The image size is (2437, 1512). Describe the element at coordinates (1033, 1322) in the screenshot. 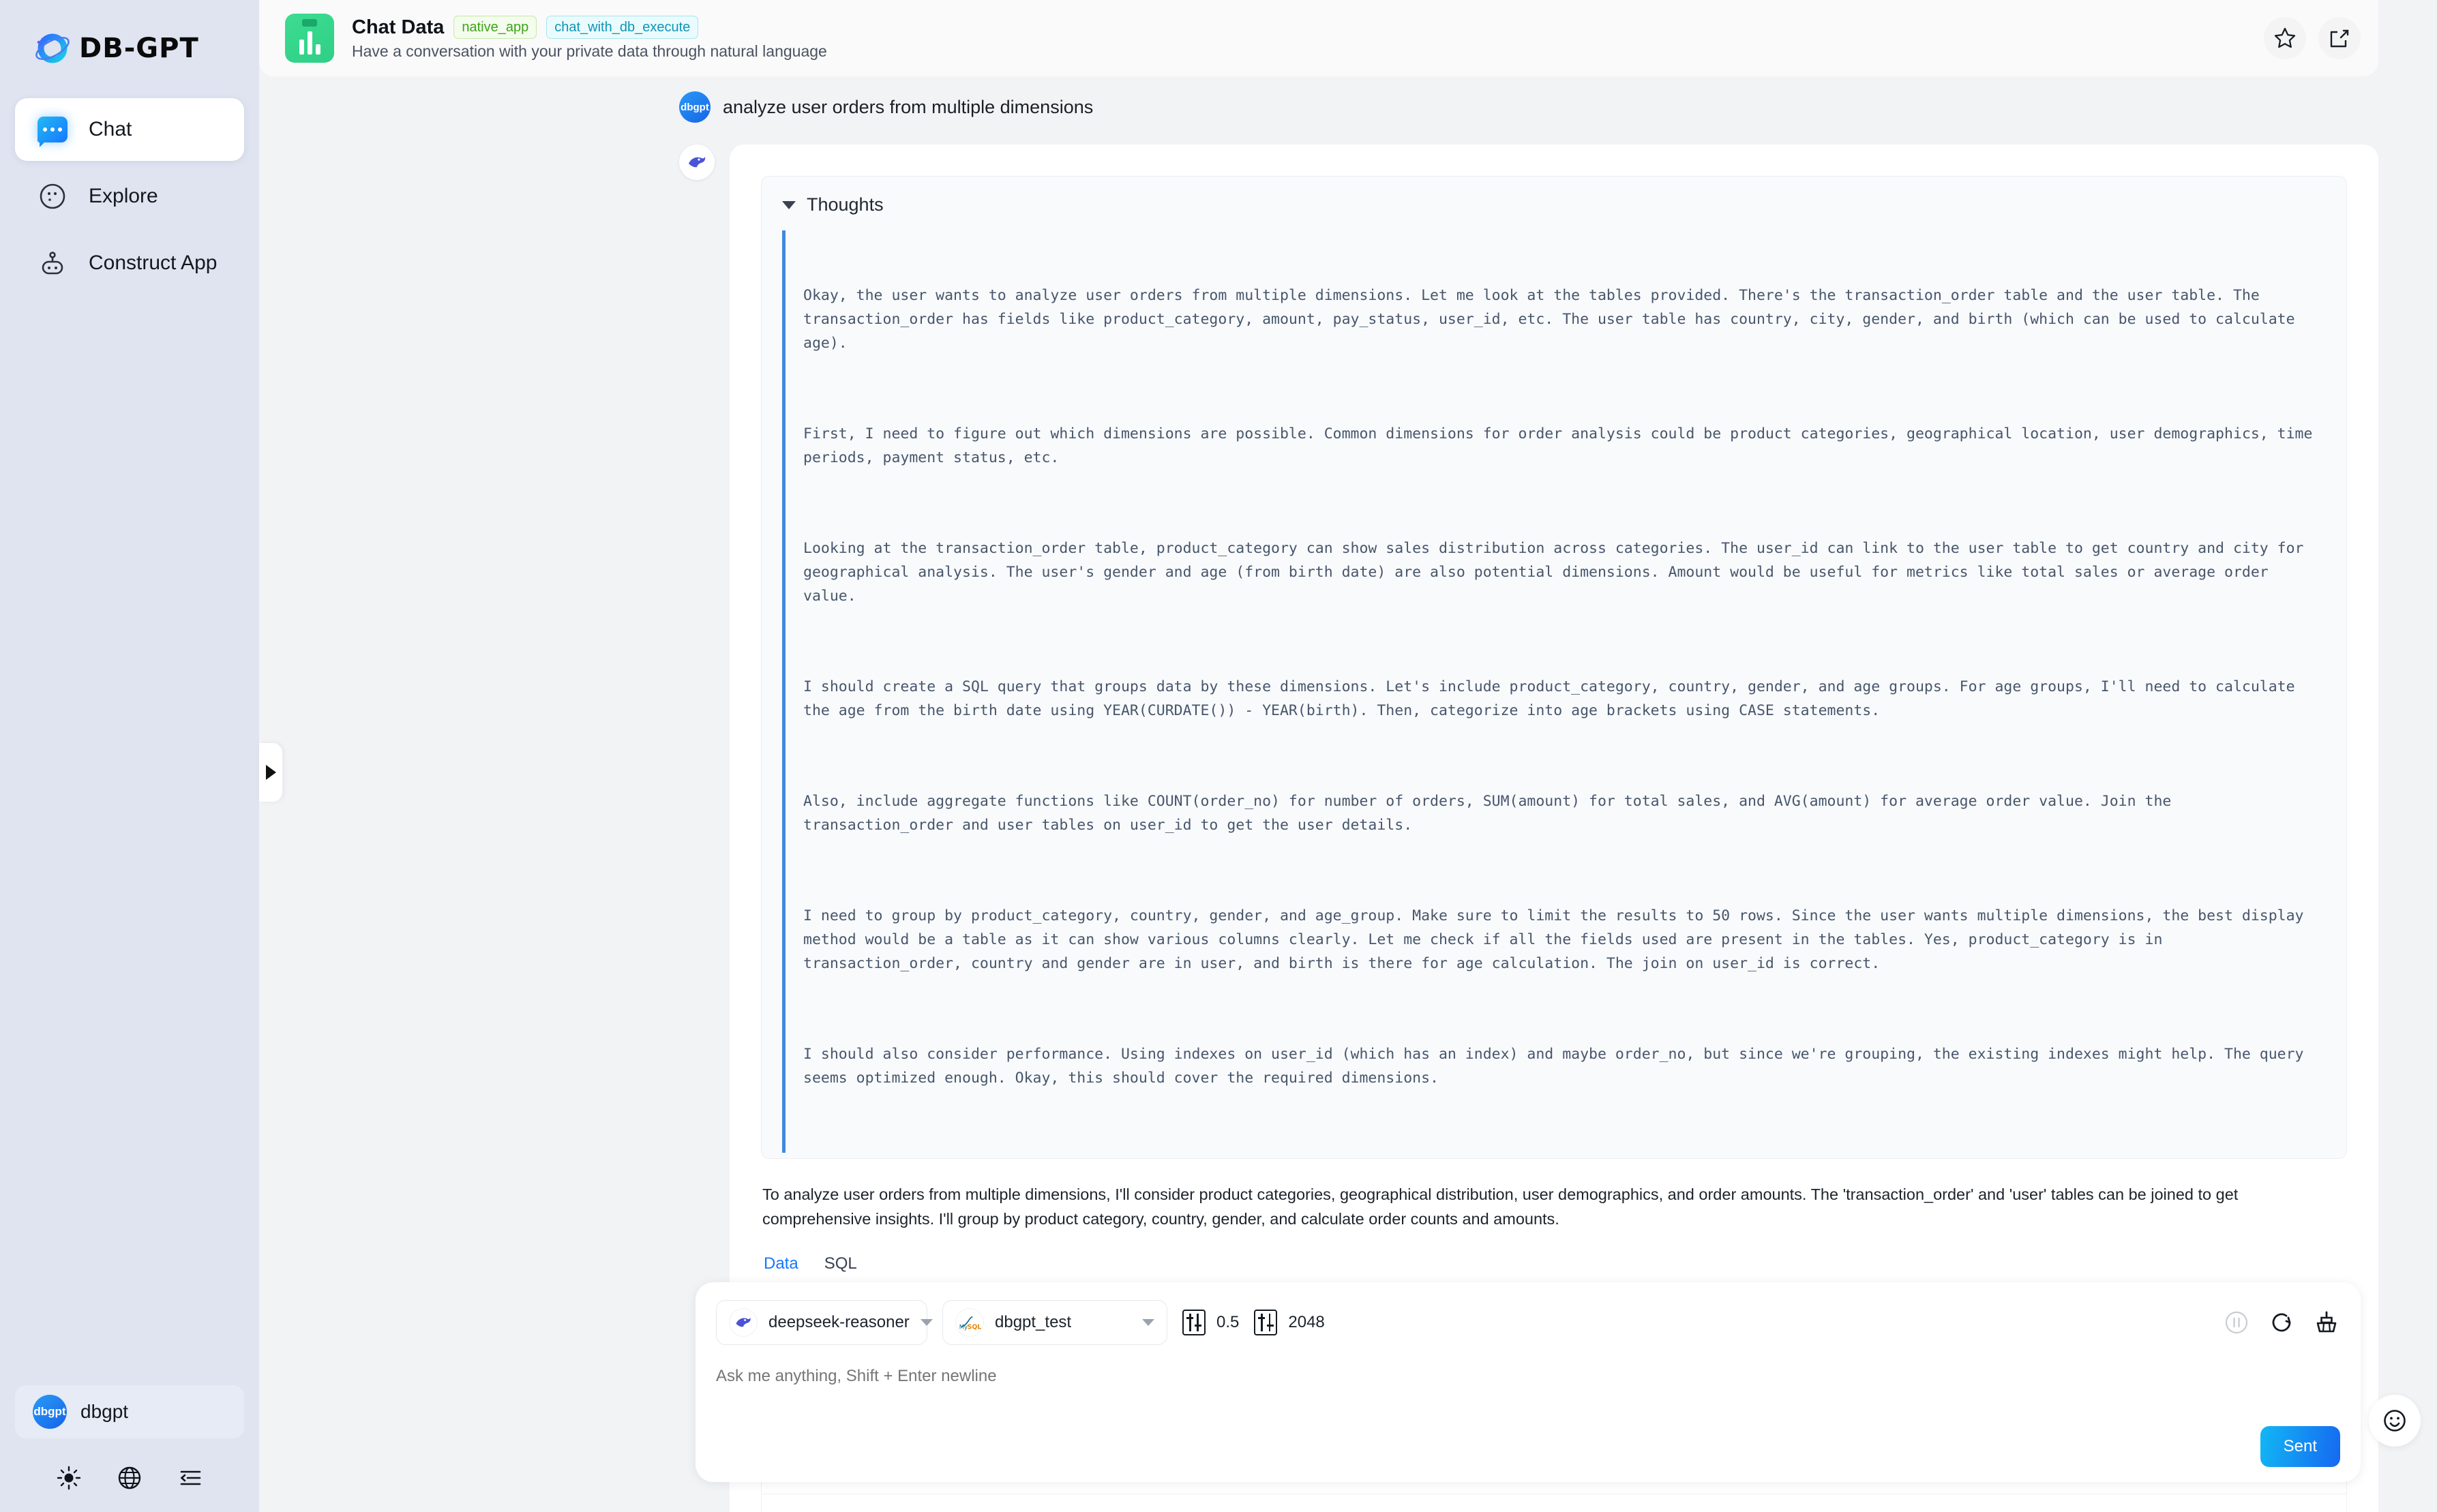

I see `datasource-select-value: dbgpt_test` at that location.